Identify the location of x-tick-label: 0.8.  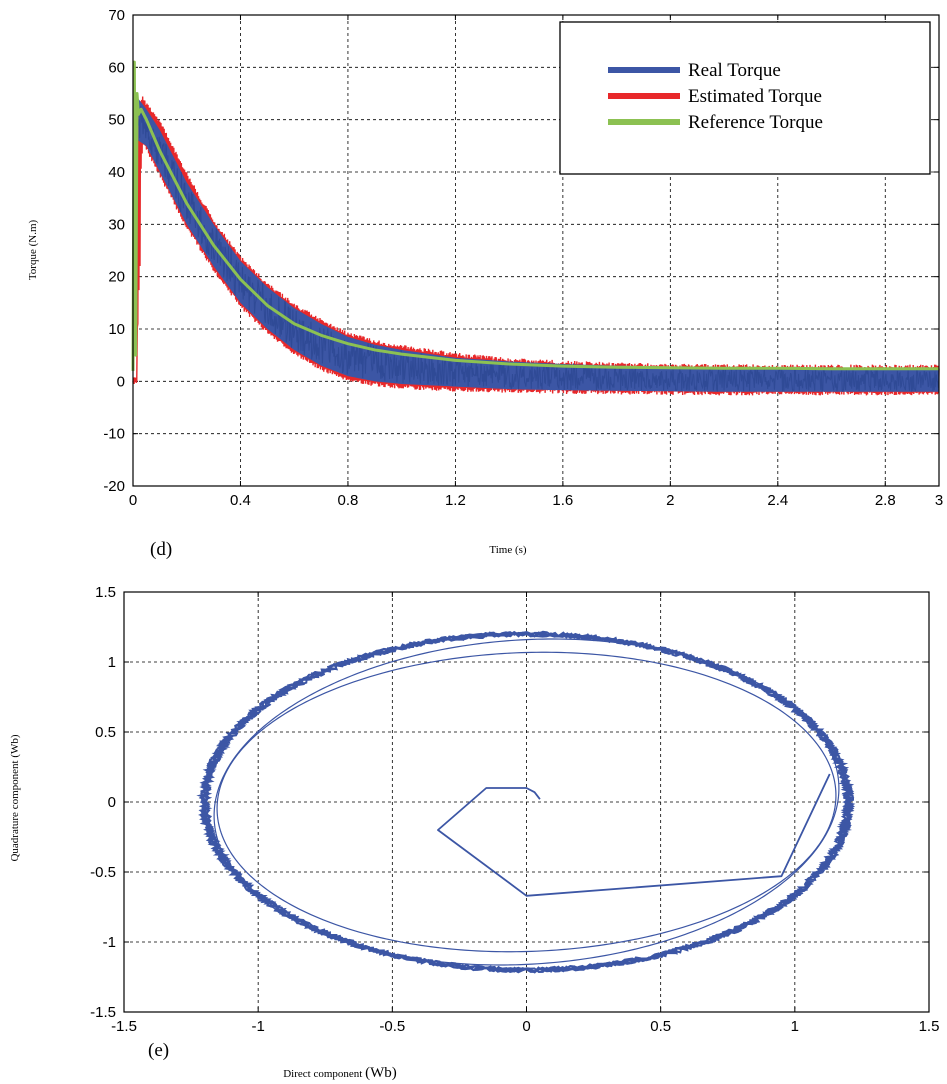
(348, 500).